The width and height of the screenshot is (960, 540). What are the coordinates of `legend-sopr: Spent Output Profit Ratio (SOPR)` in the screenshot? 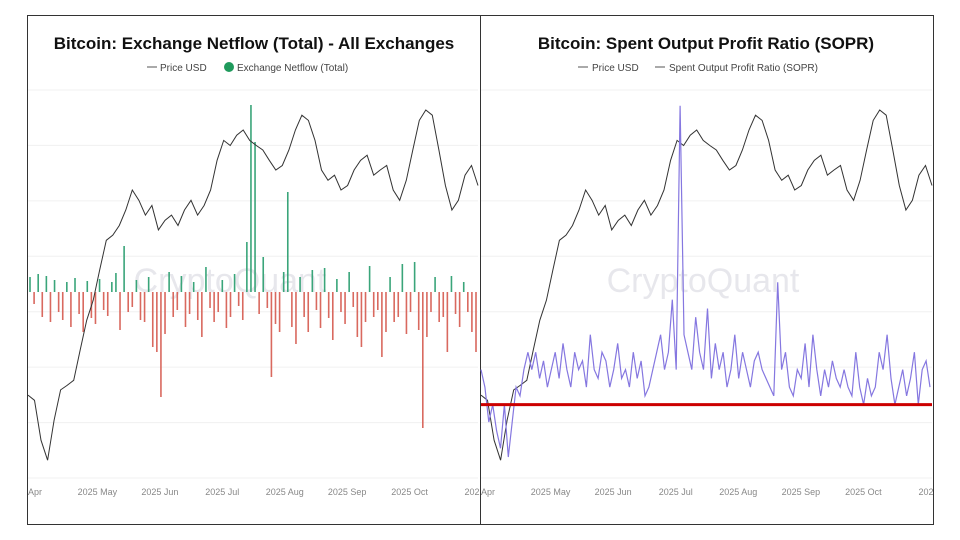 It's located at (743, 68).